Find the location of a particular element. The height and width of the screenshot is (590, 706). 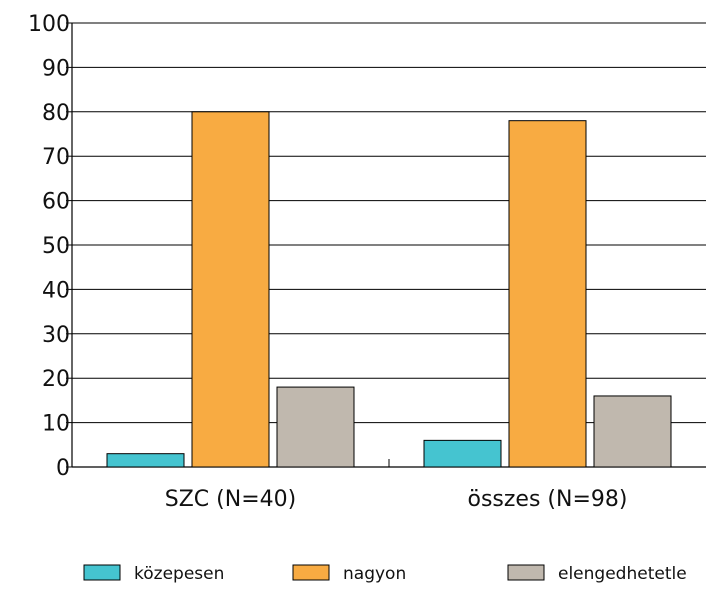

y-tick-label: 50 is located at coordinates (56, 246).